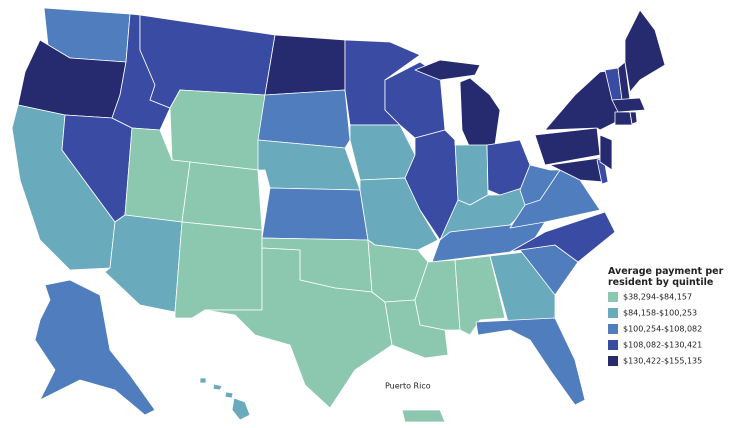 The height and width of the screenshot is (428, 745). Describe the element at coordinates (408, 386) in the screenshot. I see `territory-label: Puerto Rico` at that location.